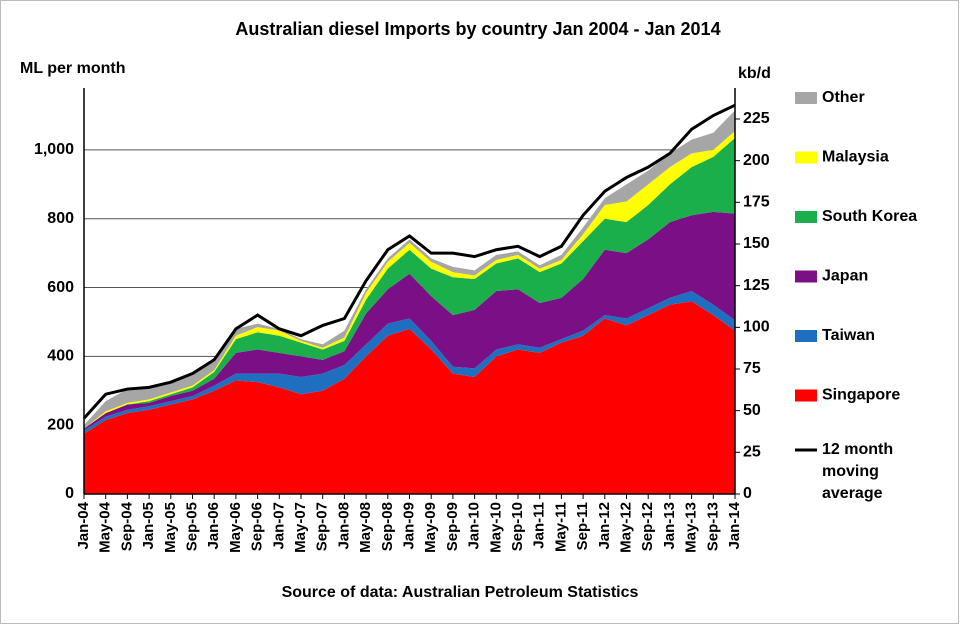  Describe the element at coordinates (869, 216) in the screenshot. I see `legend-label: South Korea` at that location.